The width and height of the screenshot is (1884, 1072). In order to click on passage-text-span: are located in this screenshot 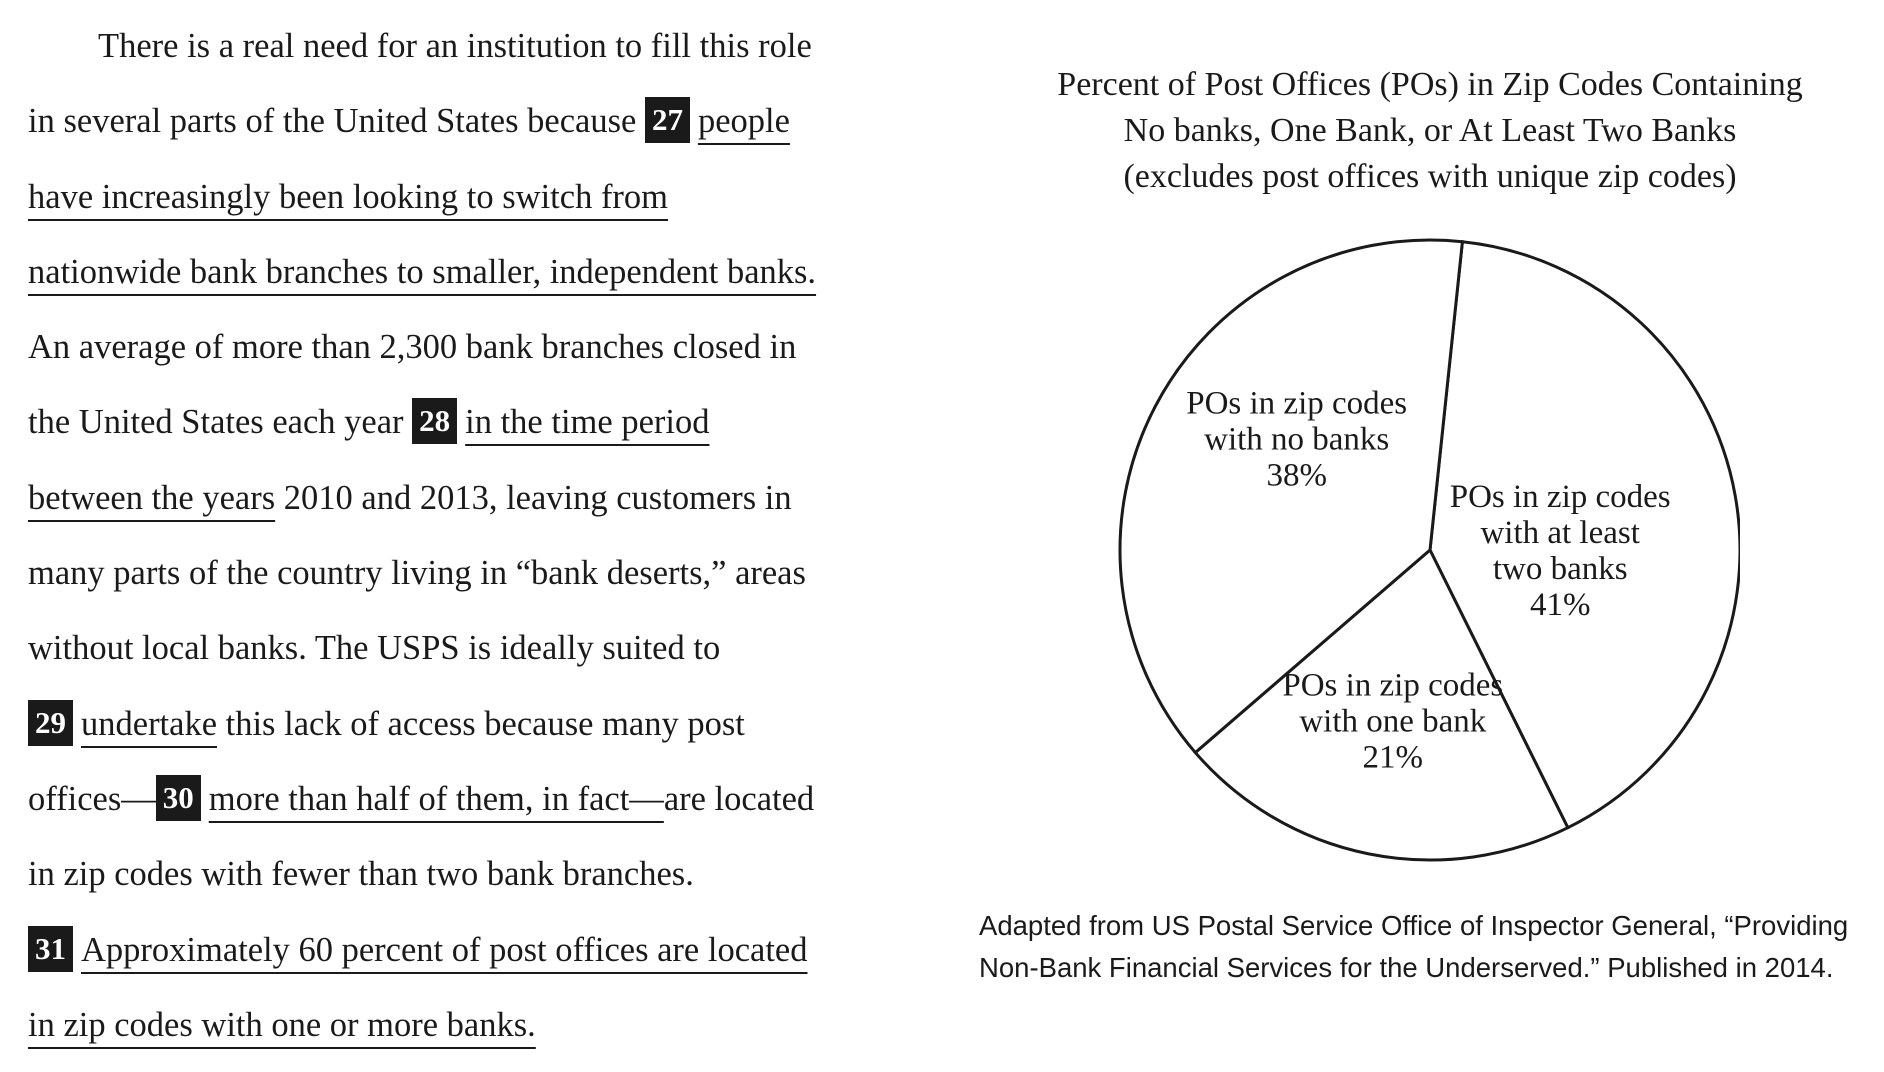, I will do `click(739, 798)`.